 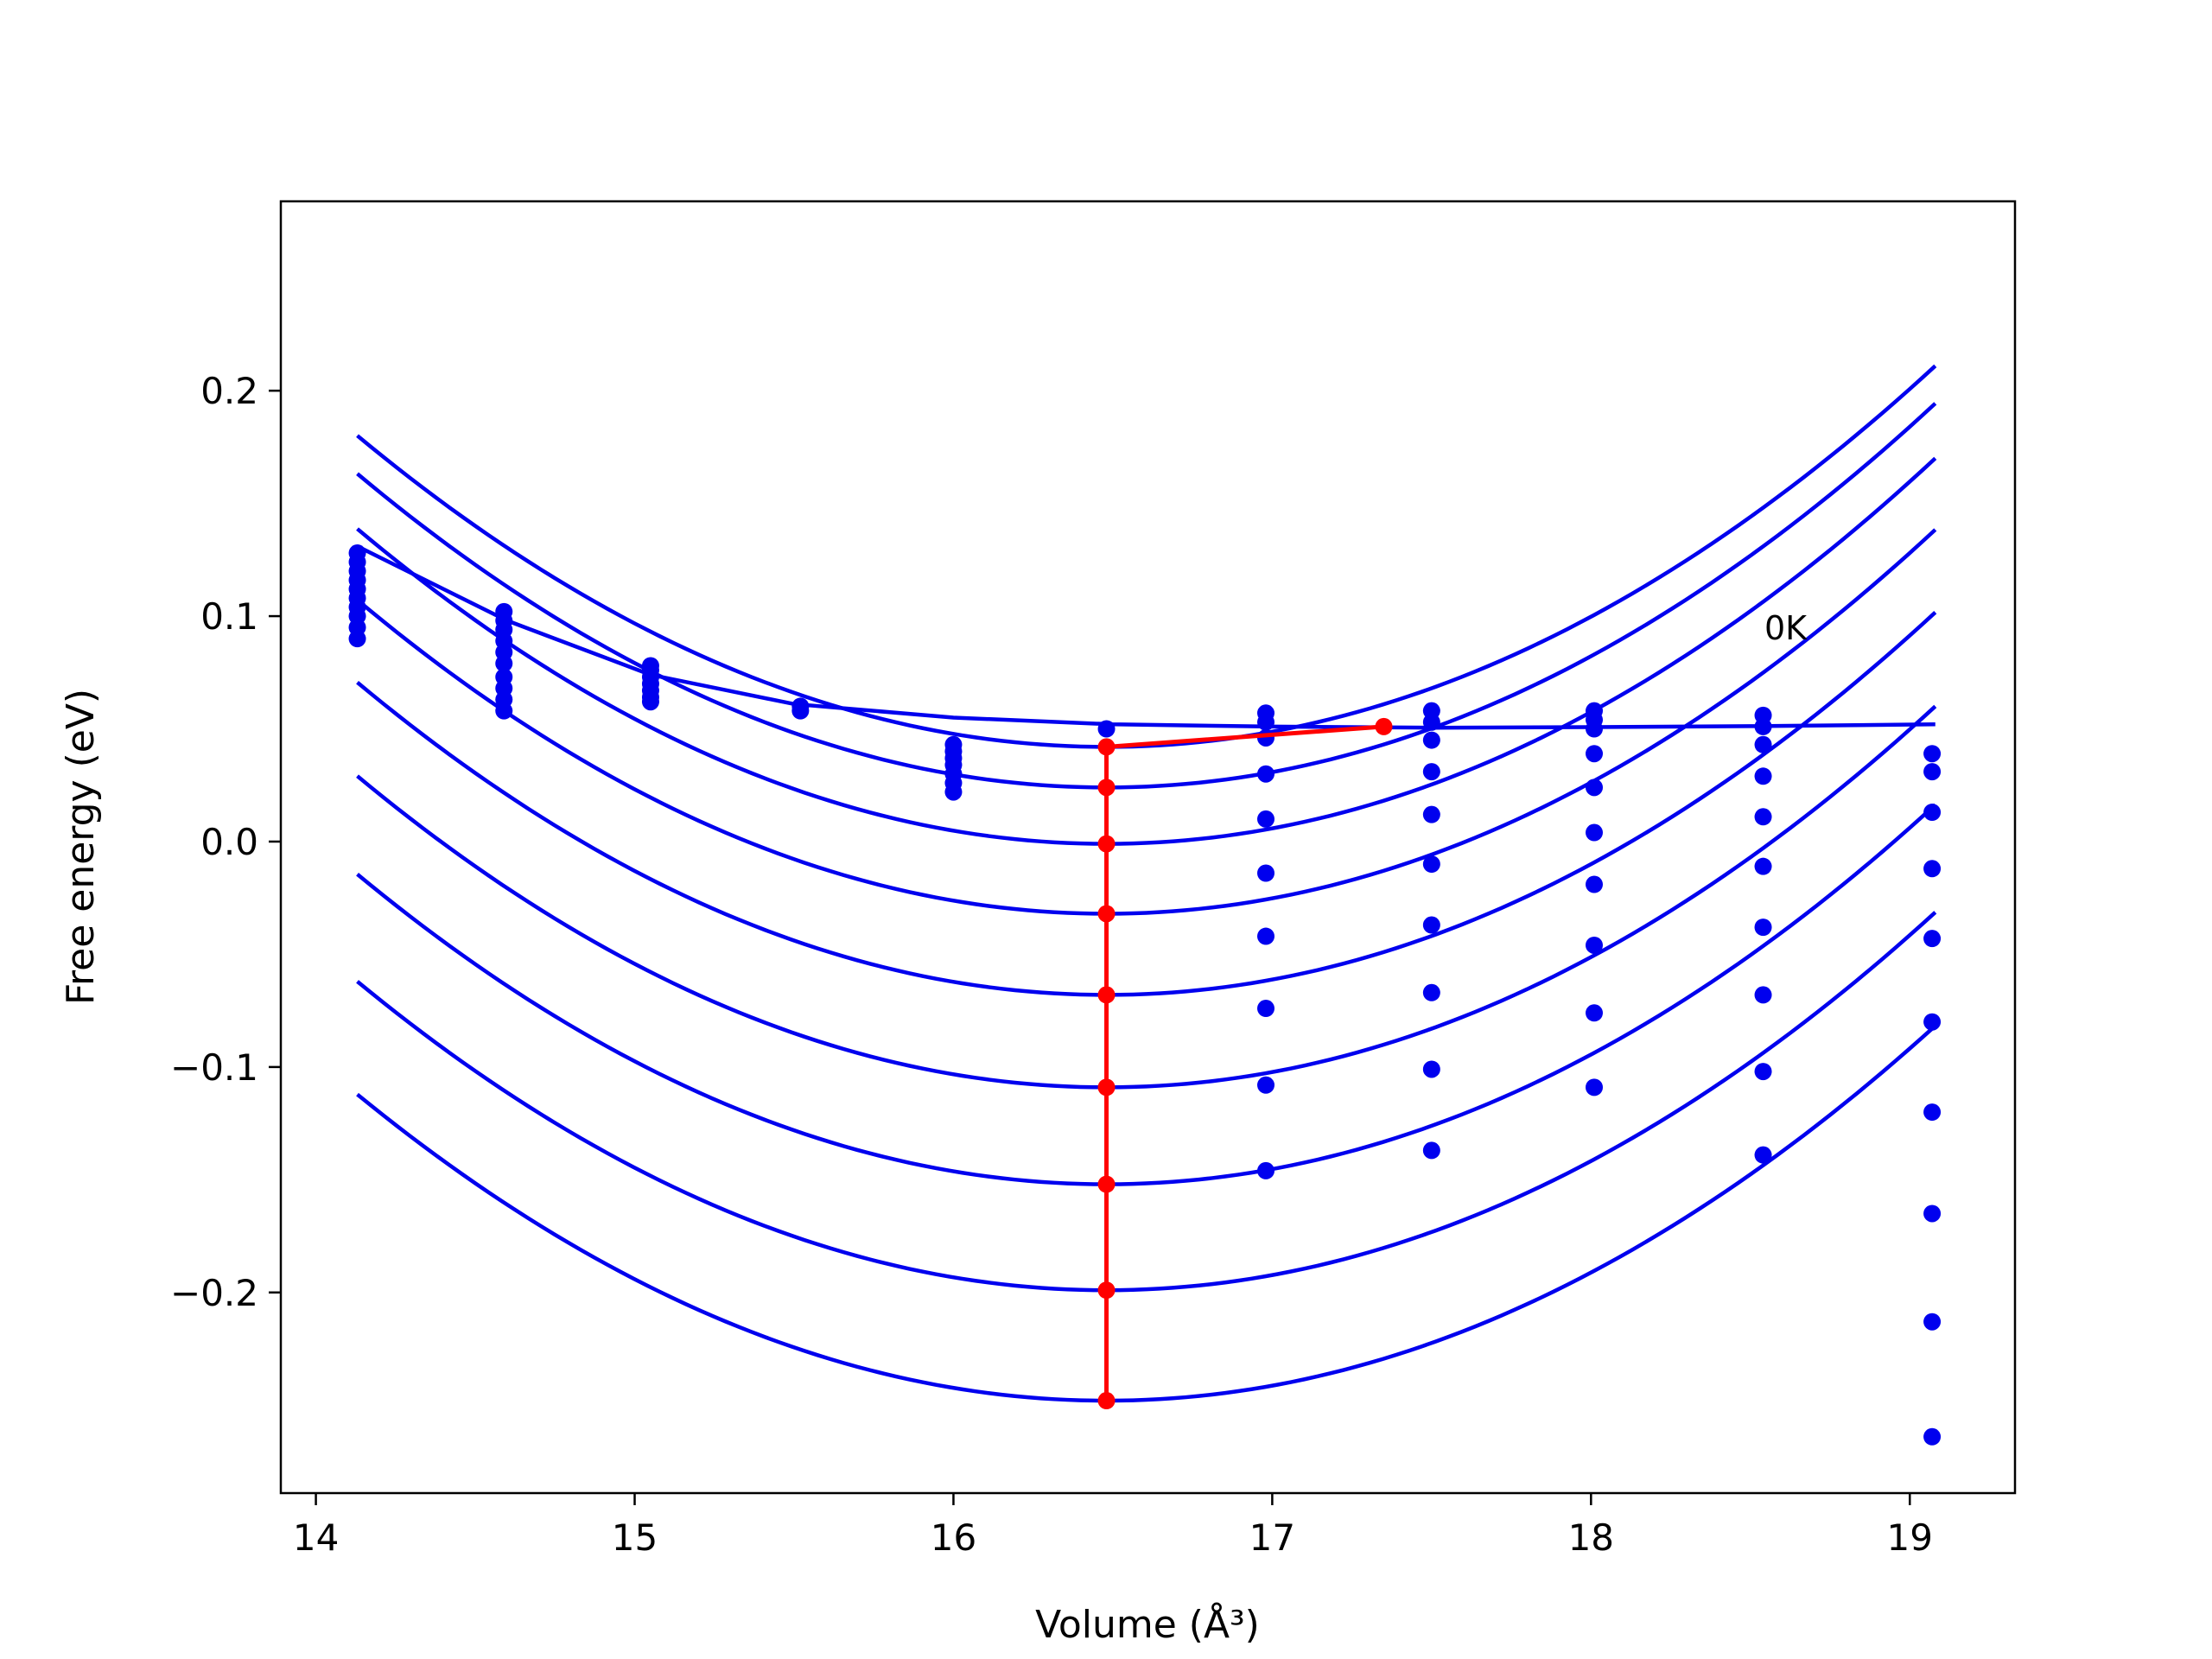 I want to click on x-tick-label: 15, so click(x=635, y=1537).